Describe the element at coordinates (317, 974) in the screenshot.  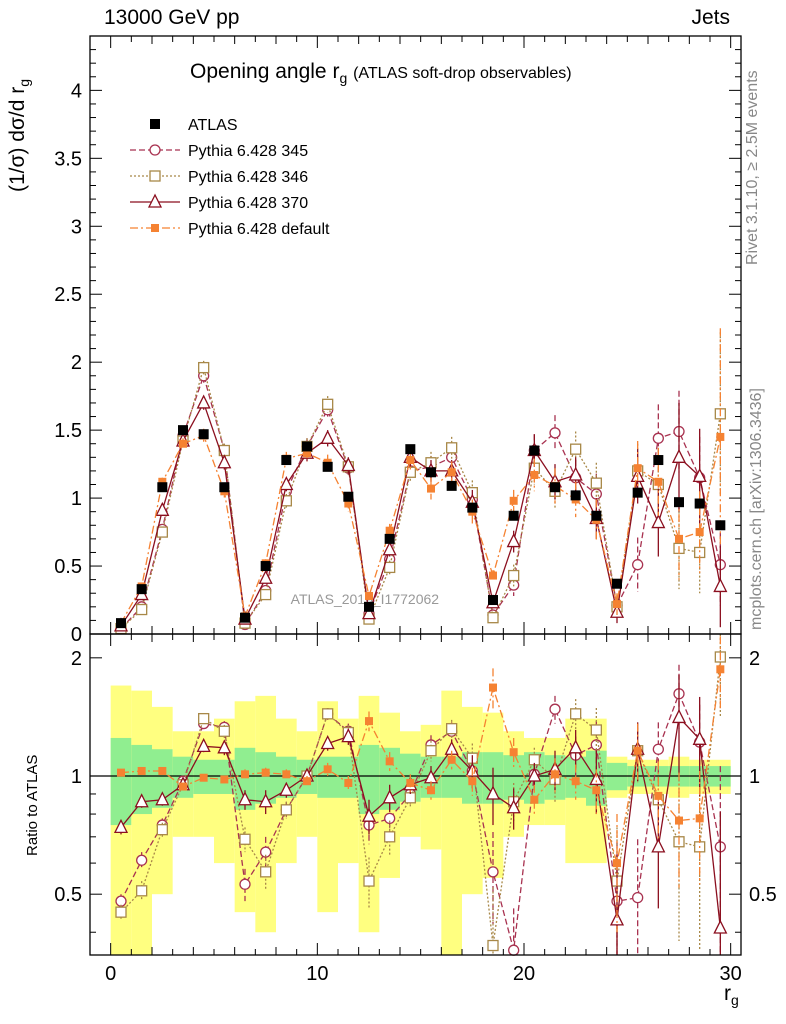
I see `ratio-xtick-label: 10` at that location.